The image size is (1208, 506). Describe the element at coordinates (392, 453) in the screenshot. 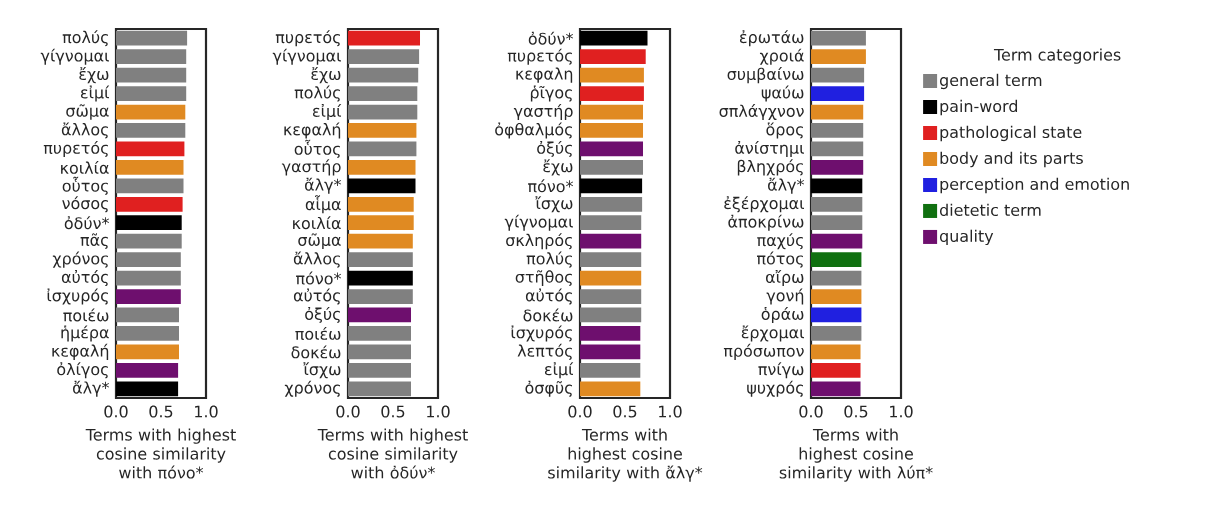

I see `x-axis-title: Terms with highest cosine similarity with ὀδύν*` at that location.